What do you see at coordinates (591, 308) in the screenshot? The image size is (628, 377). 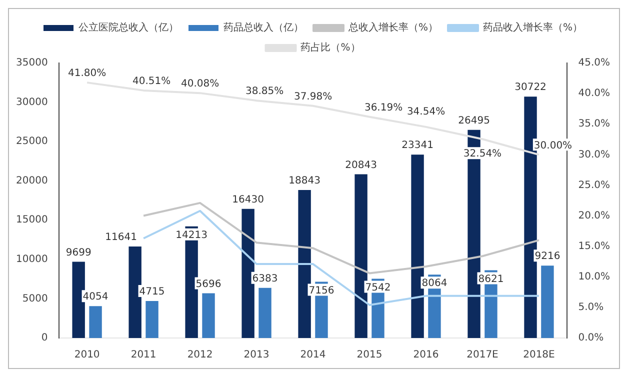 I see `y2-tick-label: 5.0%` at bounding box center [591, 308].